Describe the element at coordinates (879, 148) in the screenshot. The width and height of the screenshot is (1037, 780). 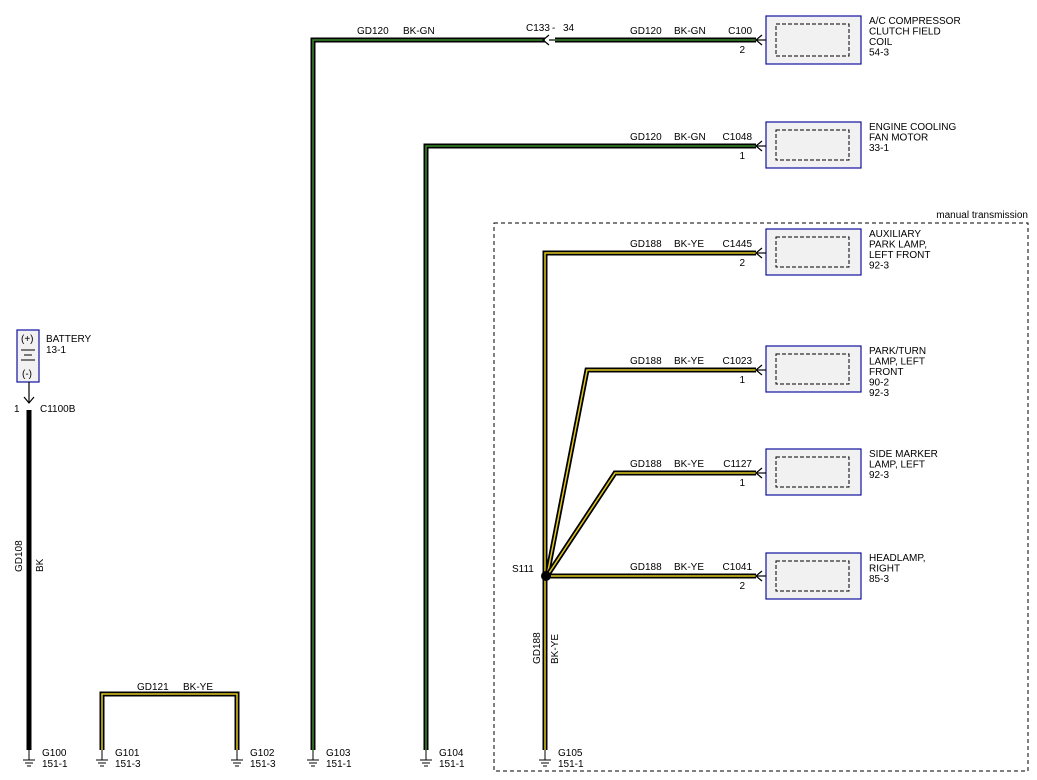
I see `component-label-line: 33-1` at that location.